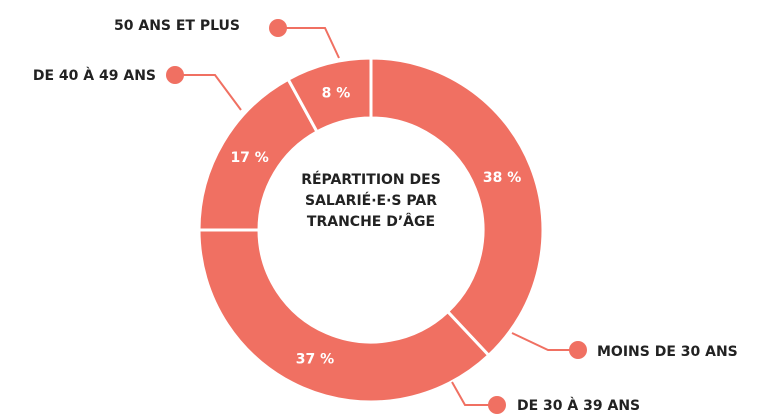  I want to click on value-label: 17 %, so click(249, 158).